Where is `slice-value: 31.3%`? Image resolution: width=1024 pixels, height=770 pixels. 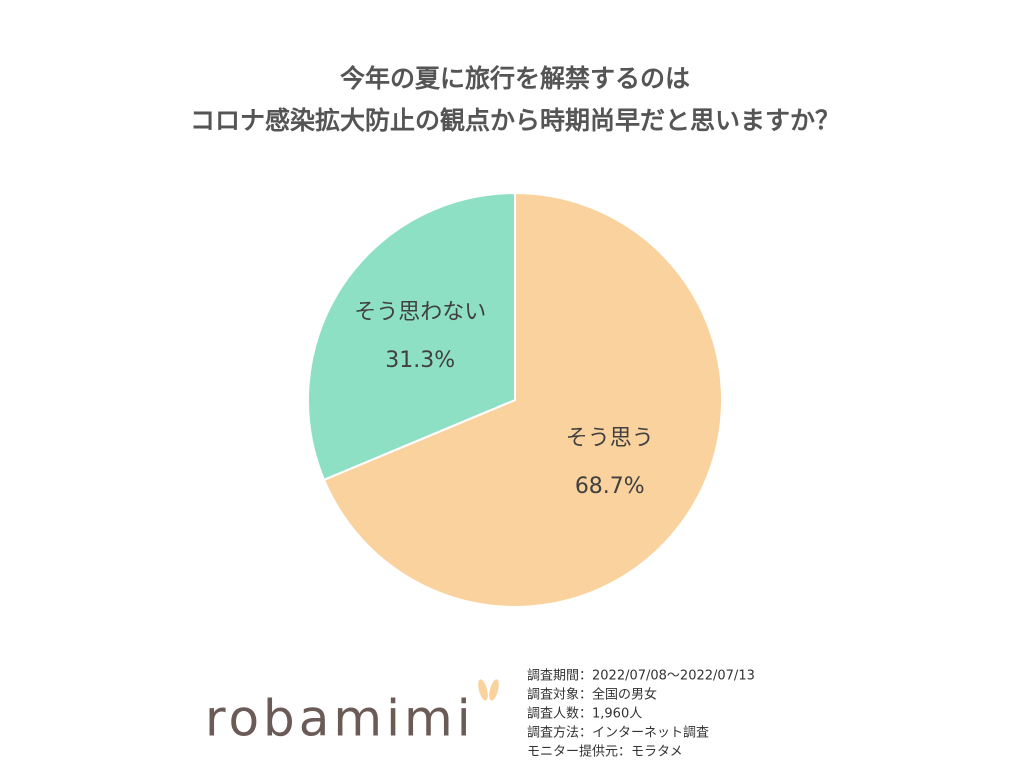 slice-value: 31.3% is located at coordinates (420, 360).